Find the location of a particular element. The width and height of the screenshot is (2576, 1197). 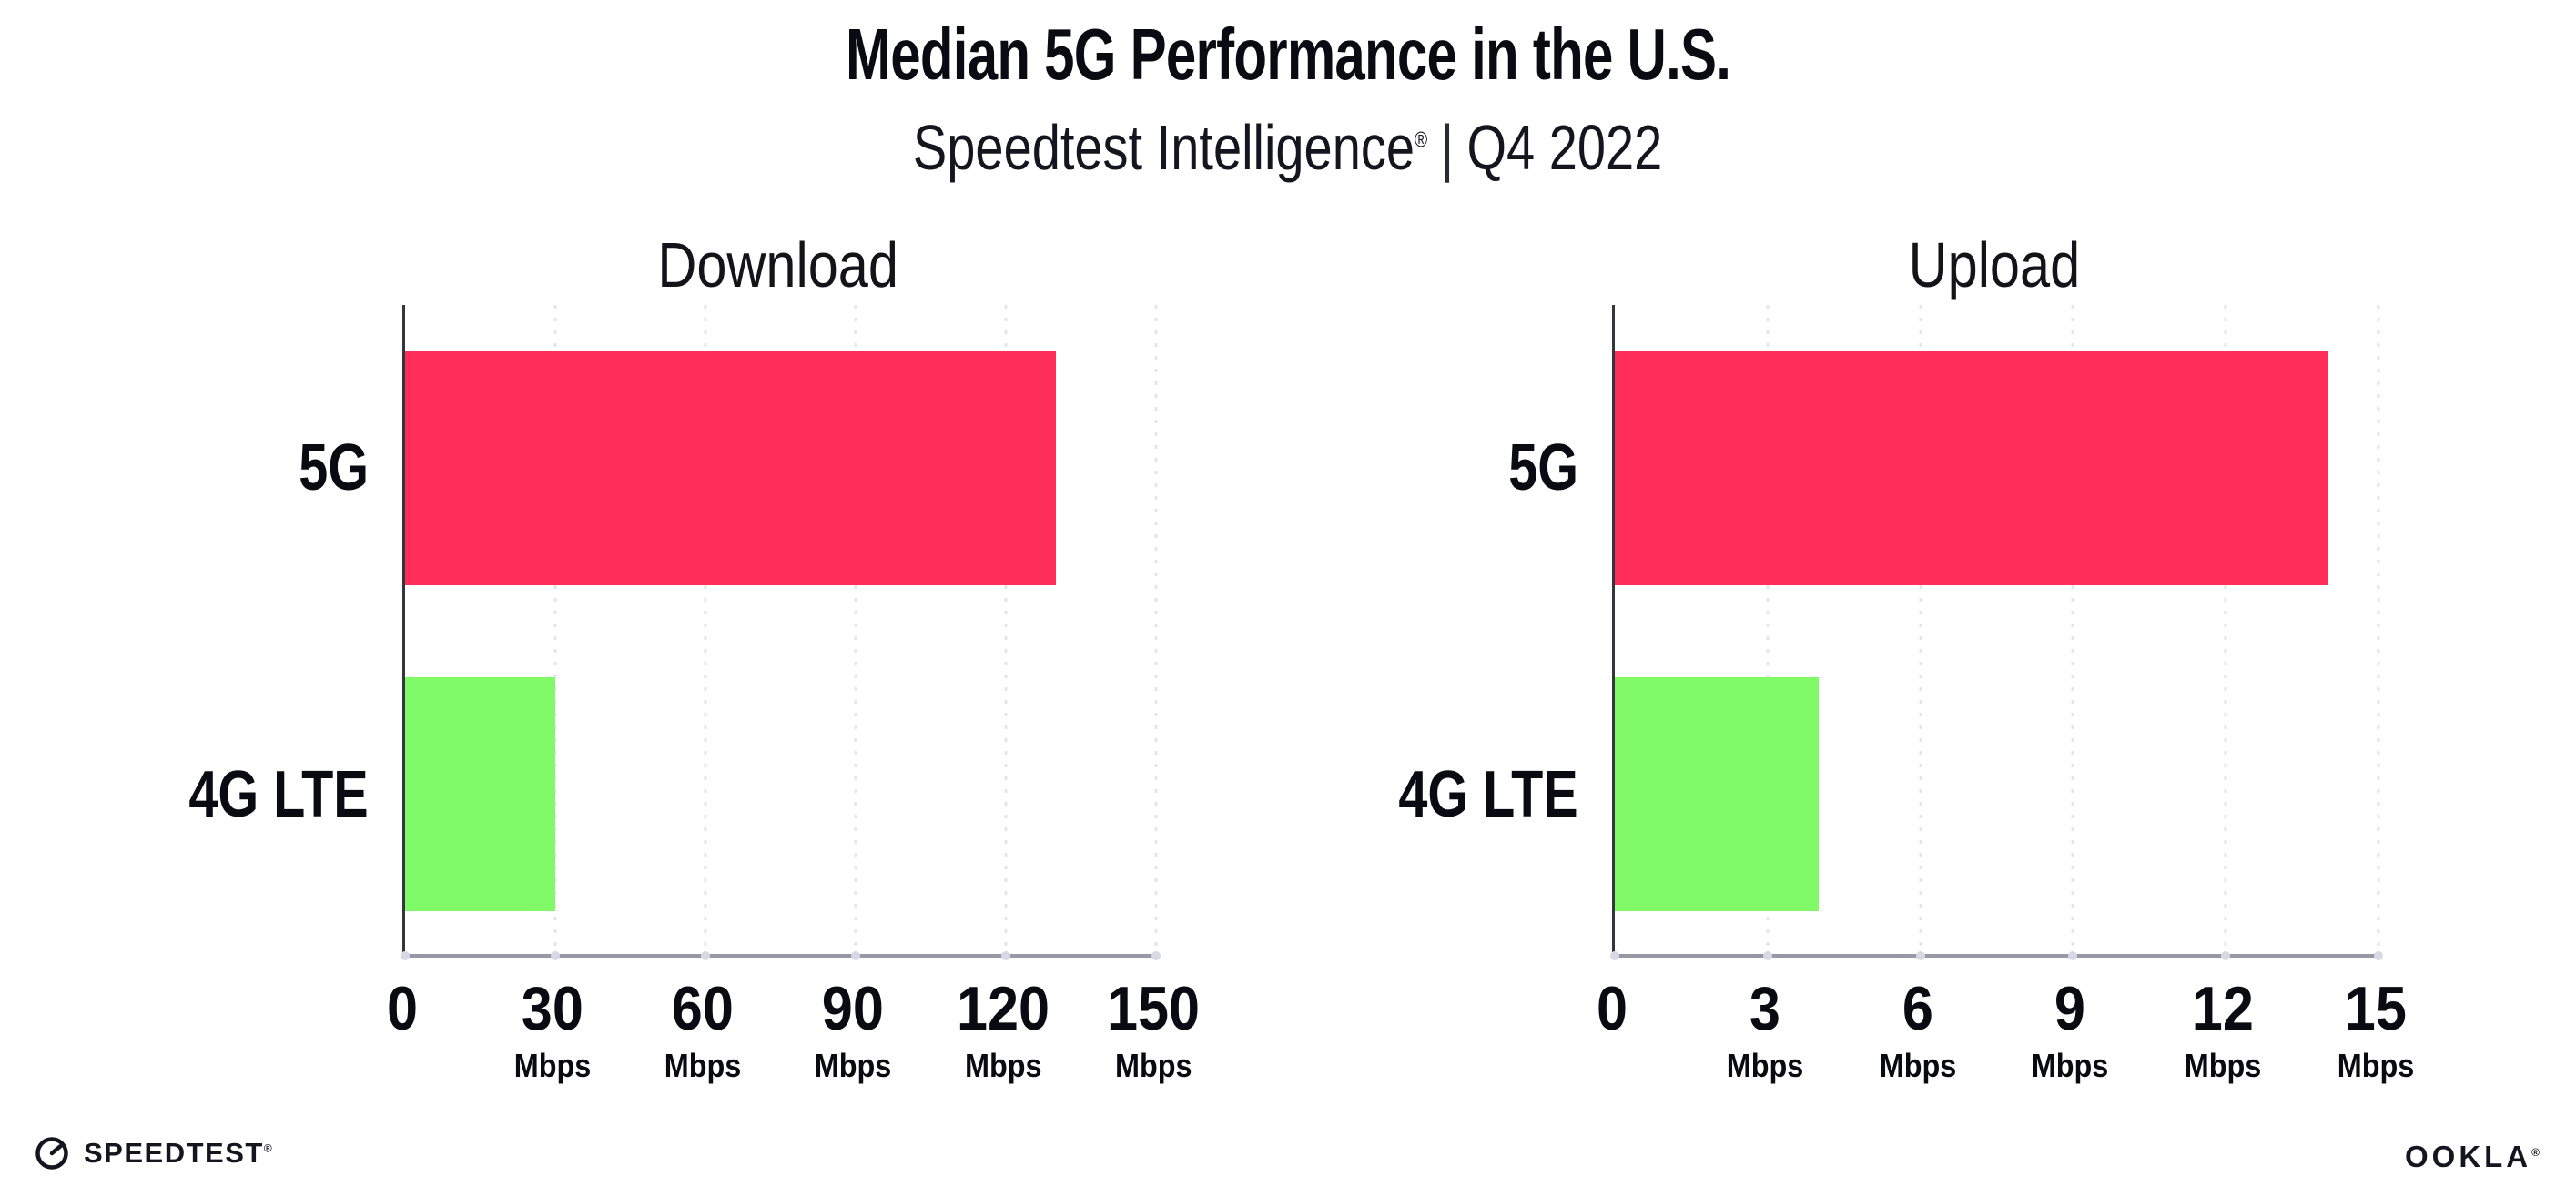

tick-label: 3 Mbps is located at coordinates (1765, 1030).